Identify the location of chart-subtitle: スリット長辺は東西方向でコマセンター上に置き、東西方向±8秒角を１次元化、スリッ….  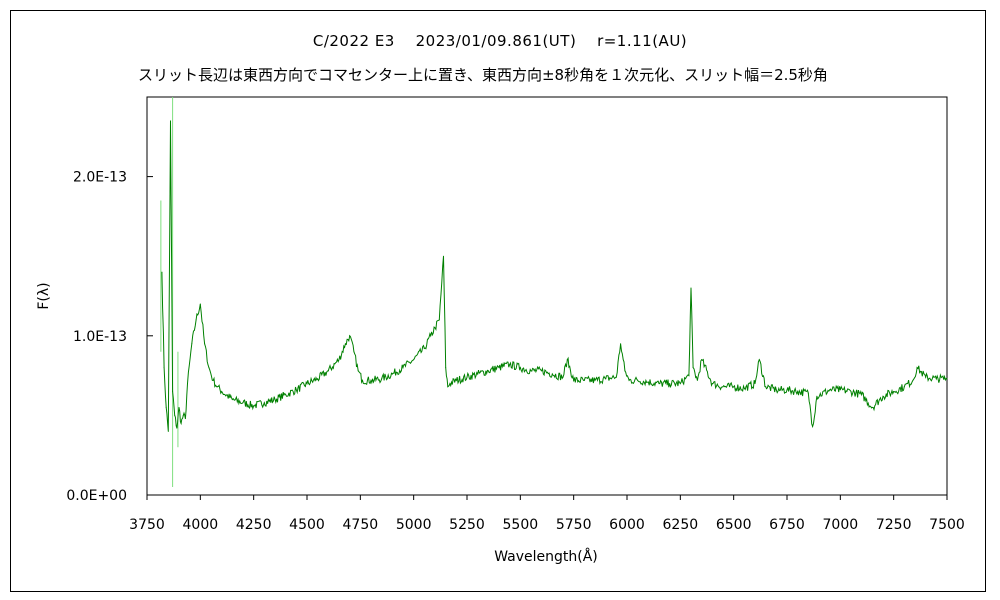
(483, 75).